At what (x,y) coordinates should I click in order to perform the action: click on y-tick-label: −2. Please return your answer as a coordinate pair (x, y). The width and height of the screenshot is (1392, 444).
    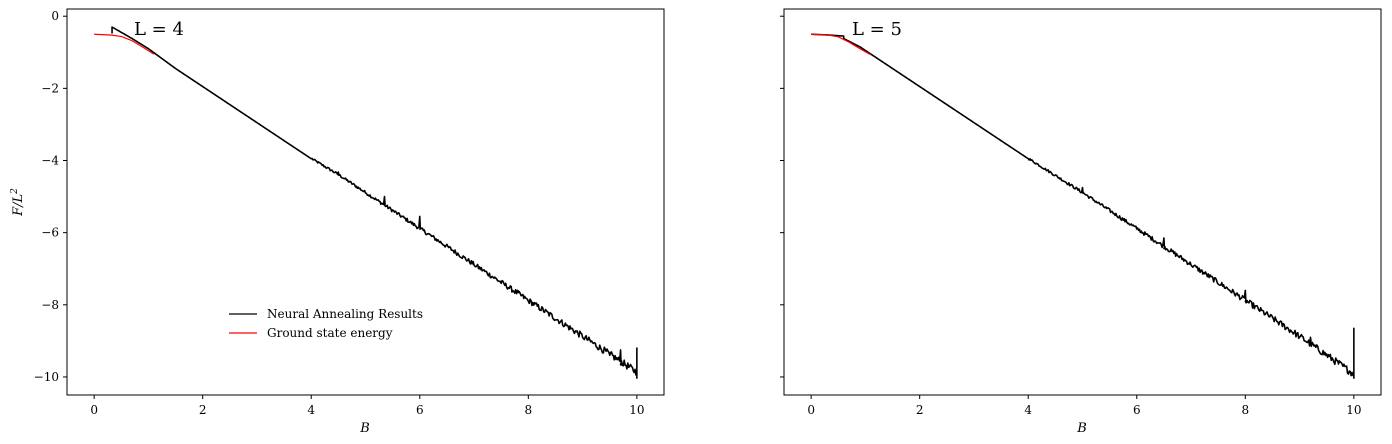
    Looking at the image, I should click on (50, 88).